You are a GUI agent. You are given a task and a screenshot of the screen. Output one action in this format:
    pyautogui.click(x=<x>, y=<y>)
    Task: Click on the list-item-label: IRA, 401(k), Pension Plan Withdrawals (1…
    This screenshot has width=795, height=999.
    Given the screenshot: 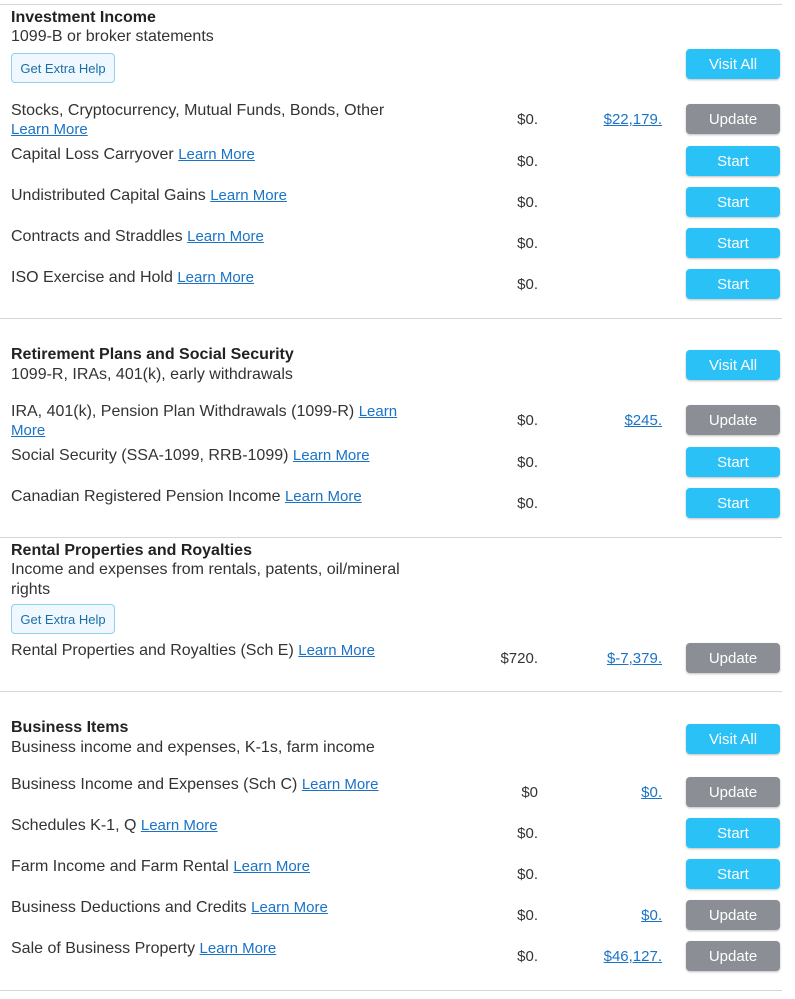 What is the action you would take?
    pyautogui.click(x=226, y=421)
    